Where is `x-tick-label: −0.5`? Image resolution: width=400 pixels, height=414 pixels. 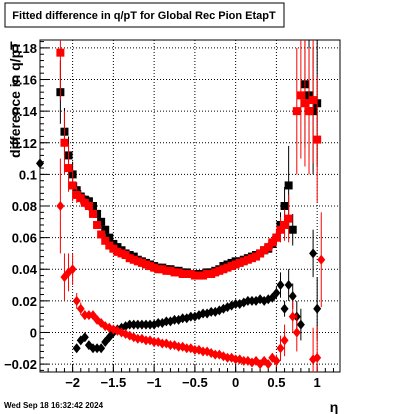 x-tick-label: −0.5 is located at coordinates (195, 382).